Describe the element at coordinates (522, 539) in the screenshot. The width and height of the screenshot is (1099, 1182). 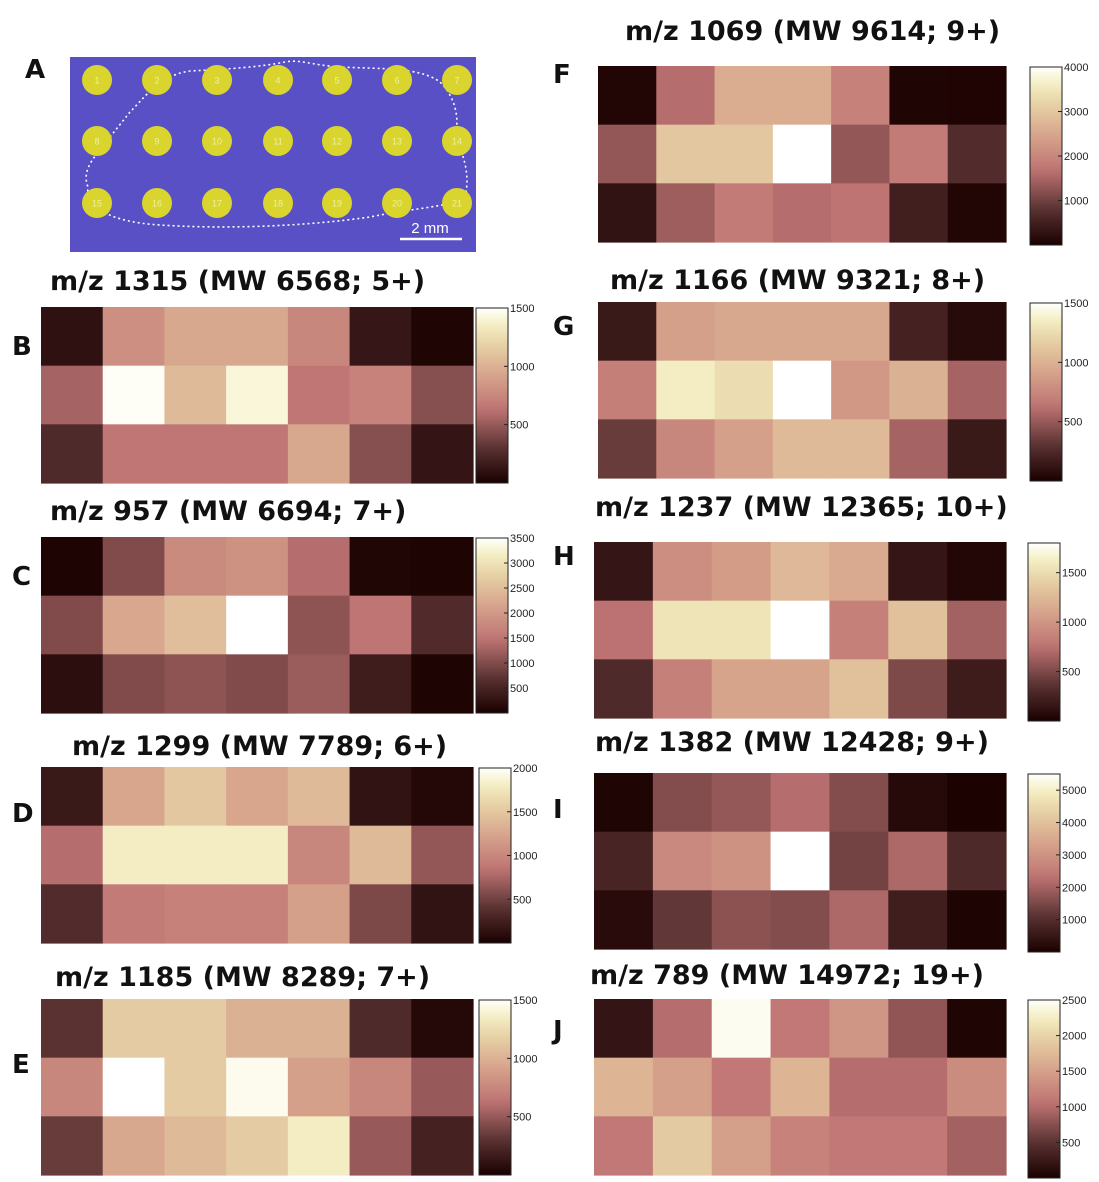
I see `colorbar-tick-label: 3500` at that location.